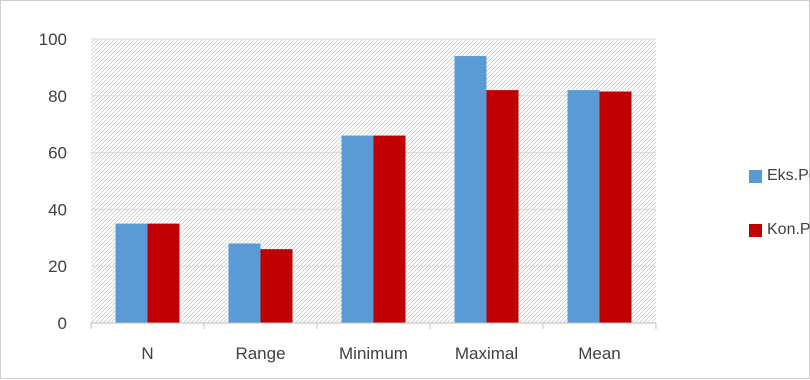 The height and width of the screenshot is (380, 810). Describe the element at coordinates (57, 209) in the screenshot. I see `y-tick-label: 40` at that location.